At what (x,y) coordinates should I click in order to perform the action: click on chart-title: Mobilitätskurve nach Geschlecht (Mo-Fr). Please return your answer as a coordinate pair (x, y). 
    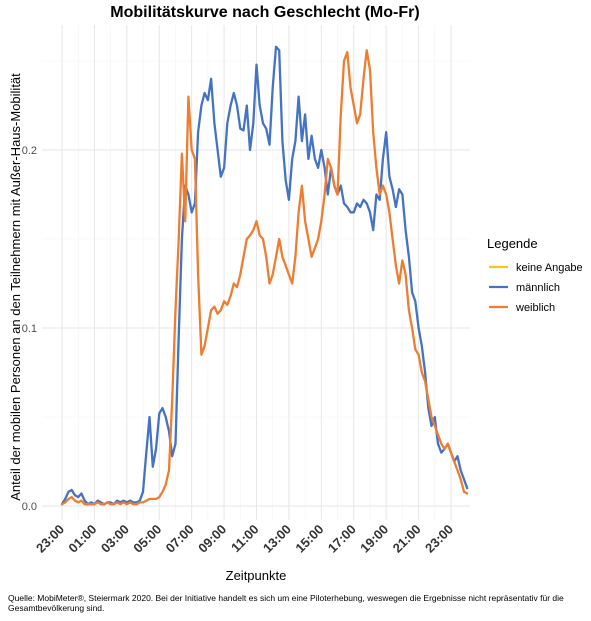
    Looking at the image, I should click on (264, 12).